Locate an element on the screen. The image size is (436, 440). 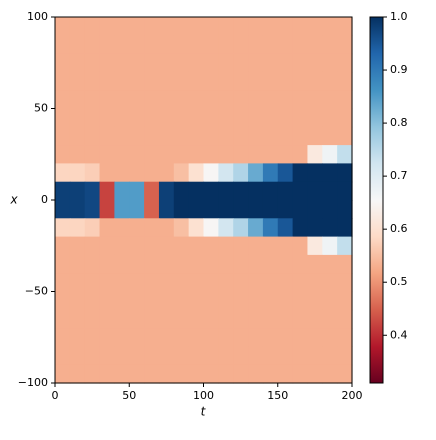
x-axis-label: t is located at coordinates (204, 412).